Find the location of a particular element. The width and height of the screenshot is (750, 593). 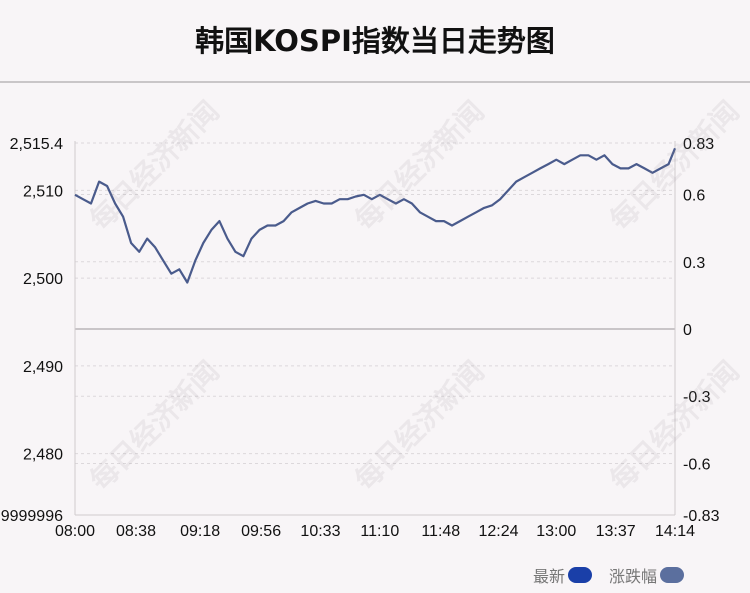

x-tick-label: 08:00 is located at coordinates (75, 531).